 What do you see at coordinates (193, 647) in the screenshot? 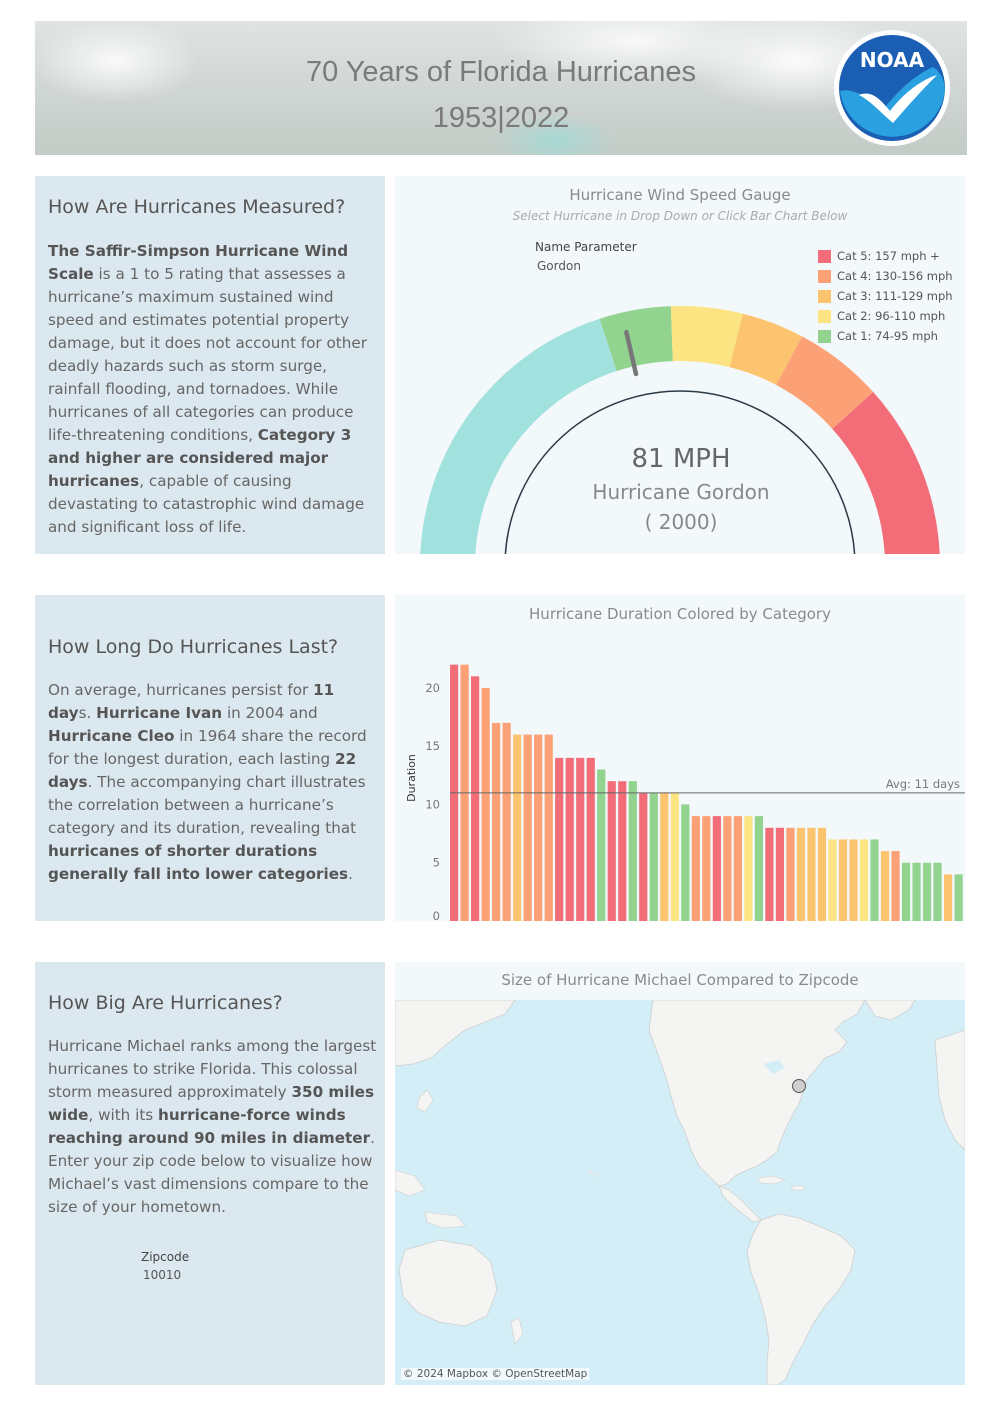
I see `duration-heading: How Long Do Hurricanes Last?` at bounding box center [193, 647].